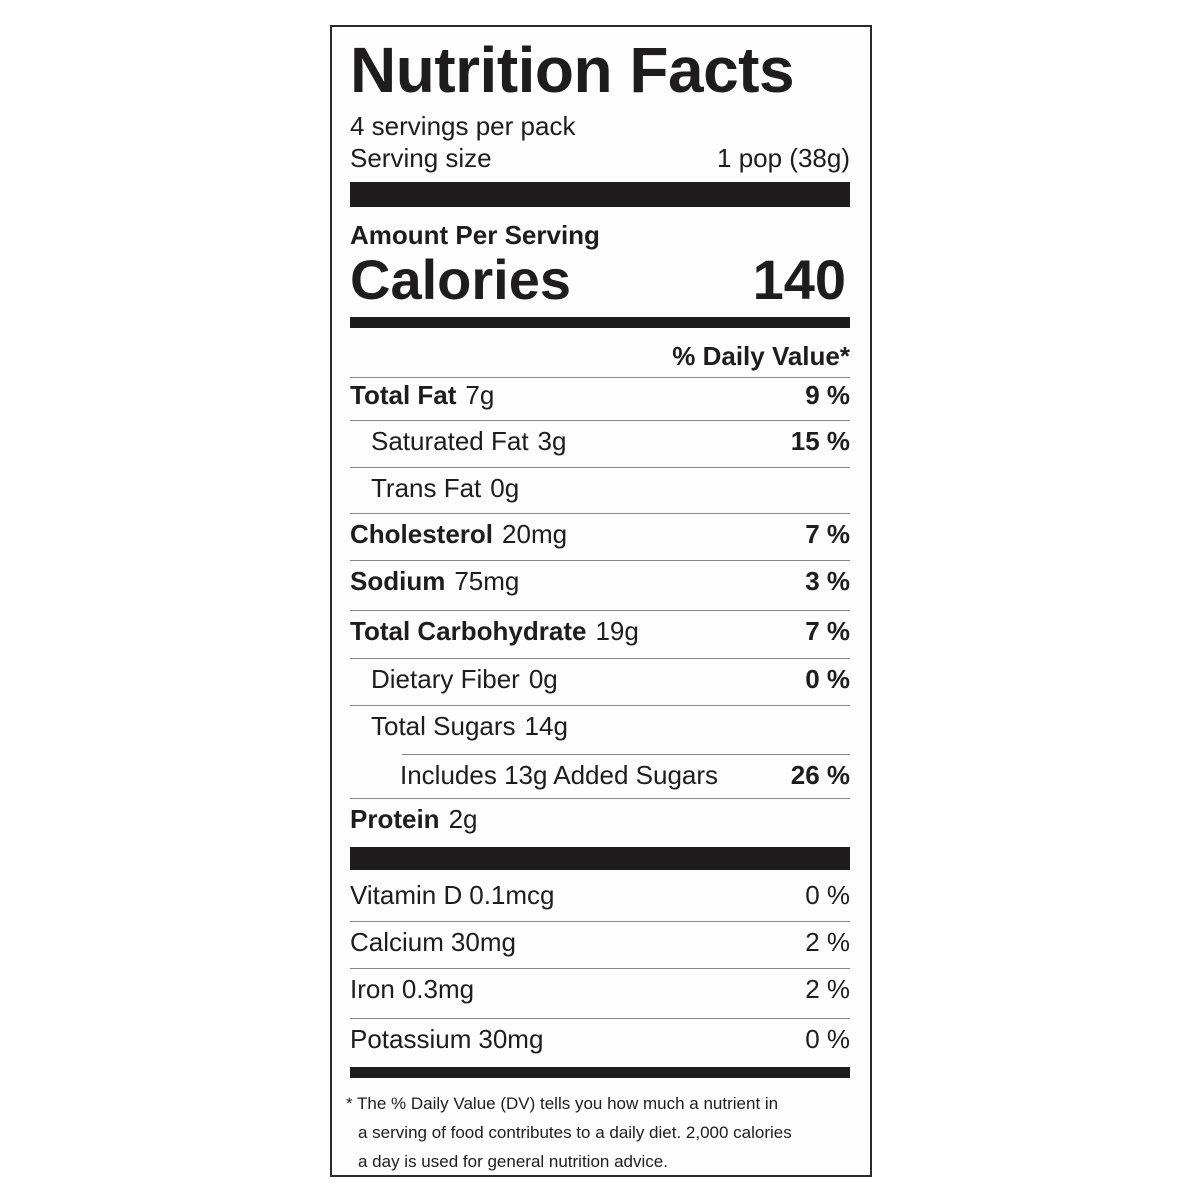 The height and width of the screenshot is (1200, 1200). Describe the element at coordinates (535, 534) in the screenshot. I see `nutrient-amount: 20mg` at that location.